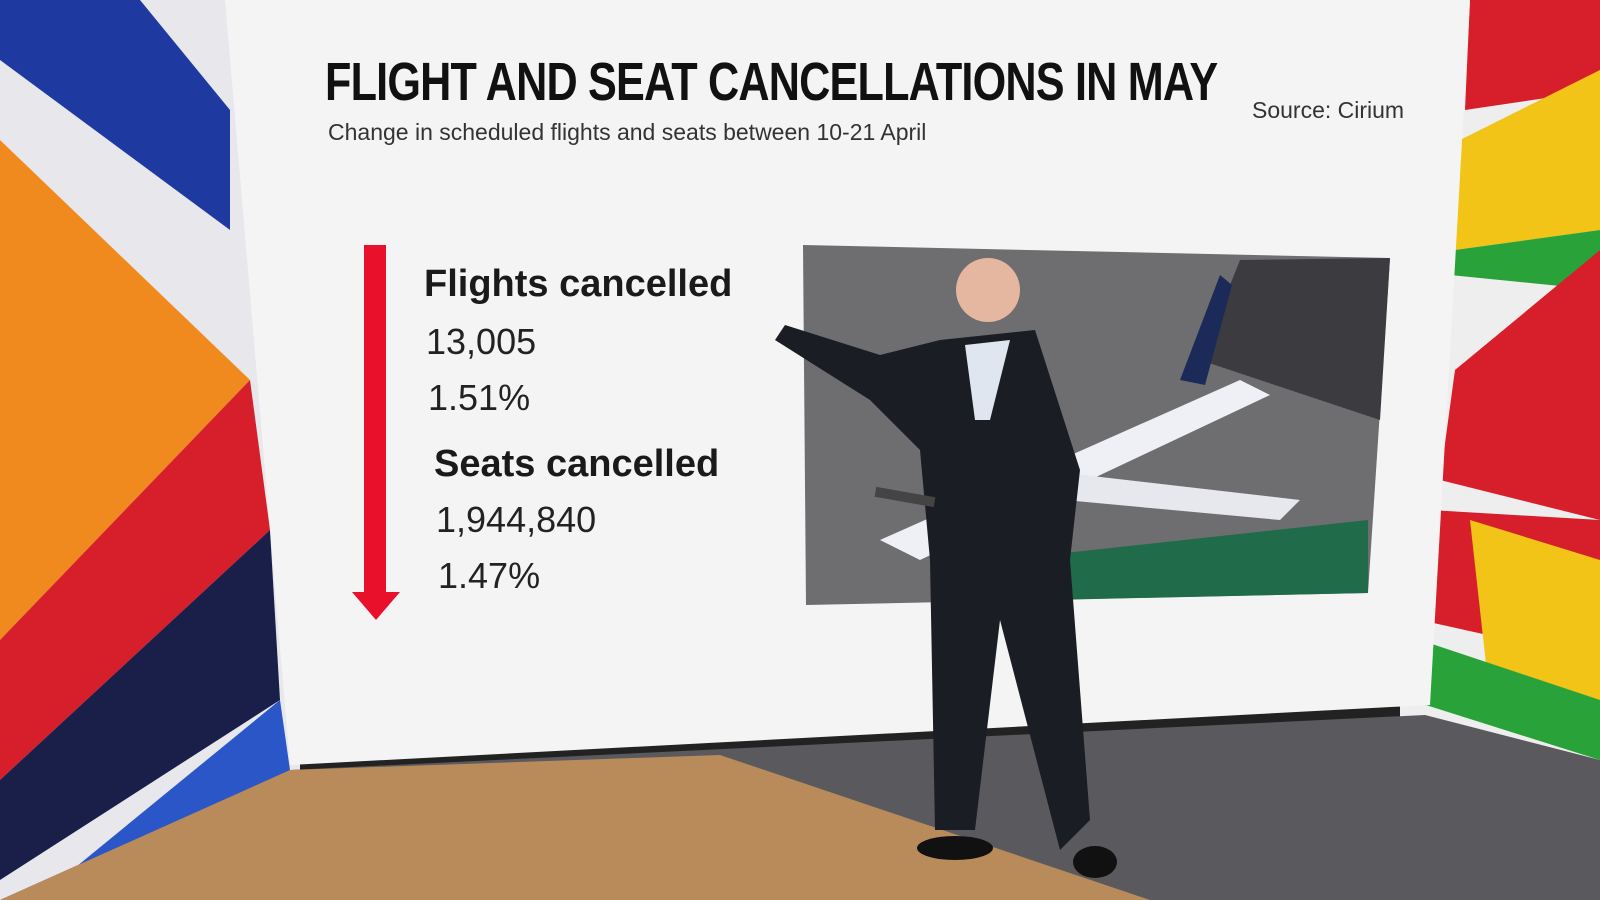  I want to click on presenter-shirt, so click(987, 380).